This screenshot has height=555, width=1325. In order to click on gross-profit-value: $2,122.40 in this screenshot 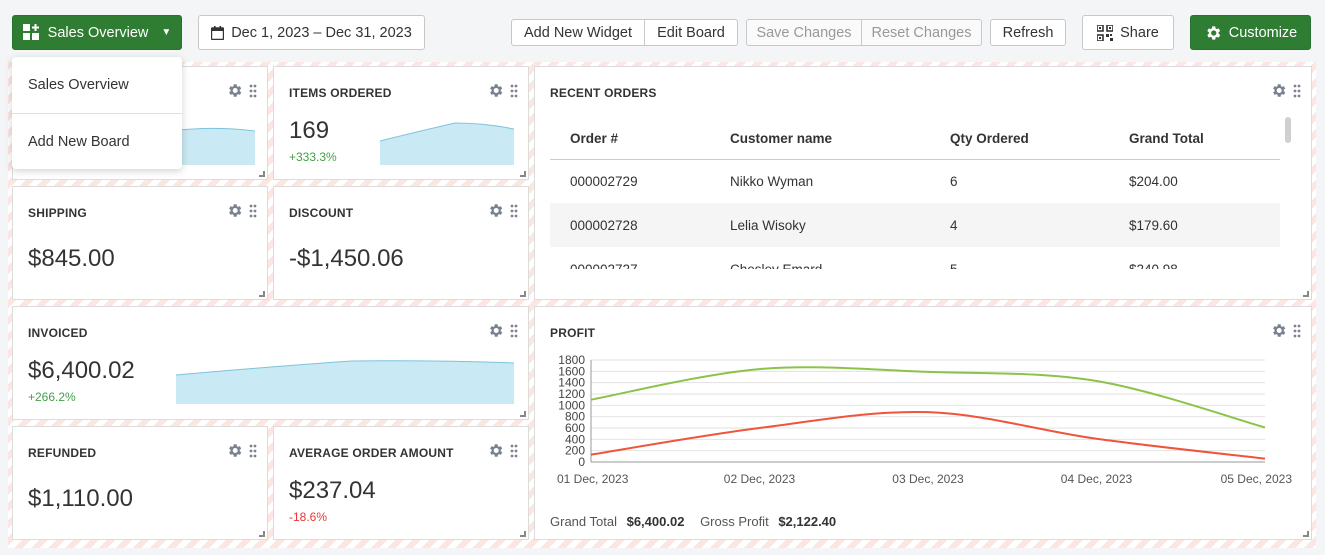, I will do `click(807, 521)`.